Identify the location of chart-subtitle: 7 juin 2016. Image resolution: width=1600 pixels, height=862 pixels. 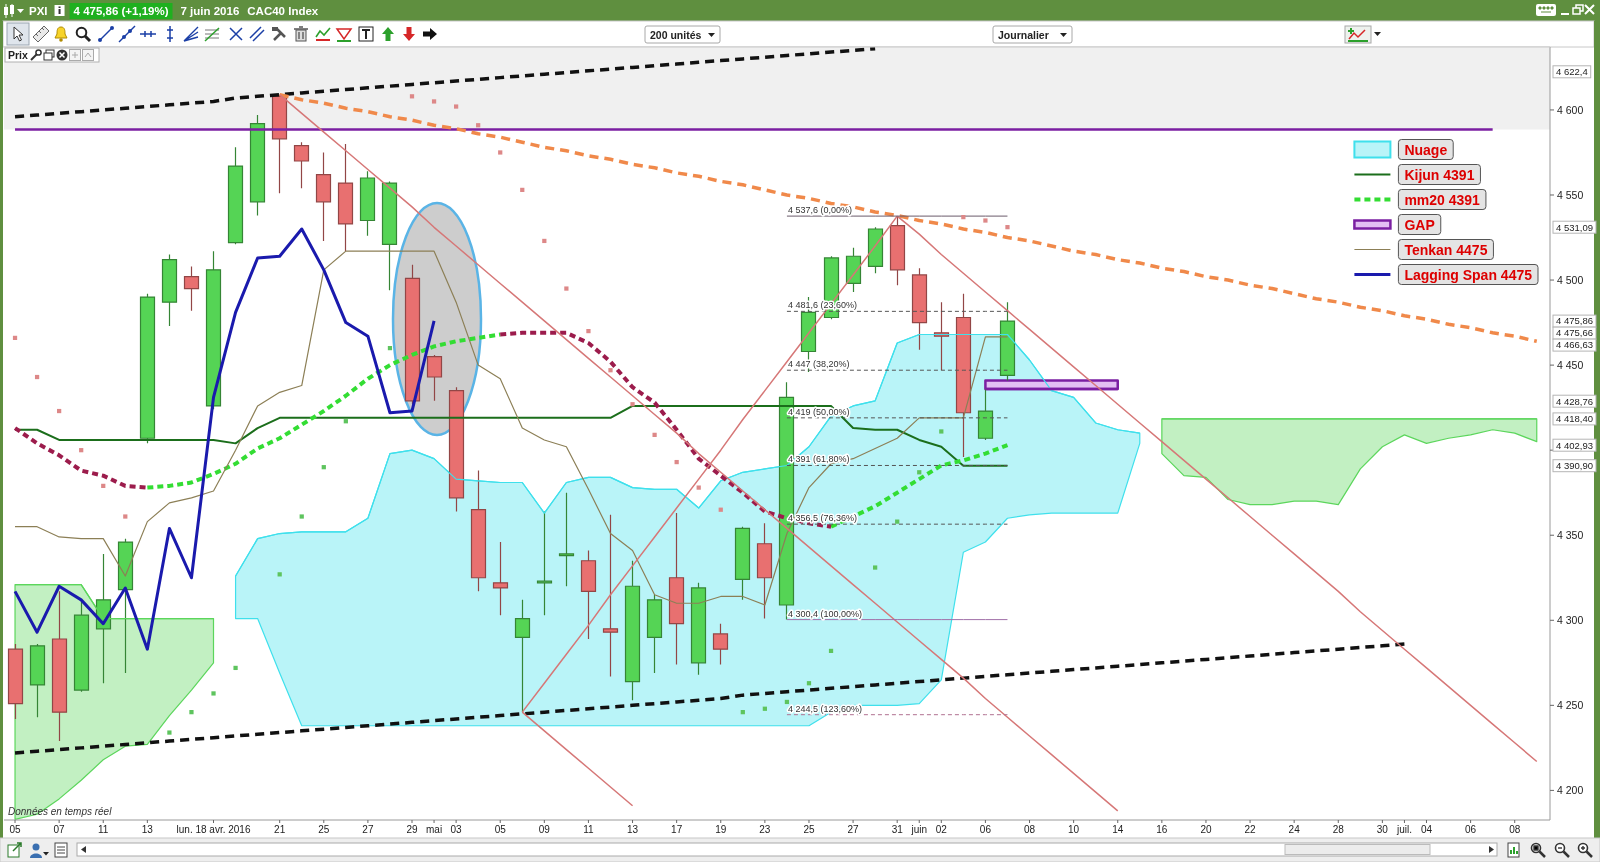
(210, 11).